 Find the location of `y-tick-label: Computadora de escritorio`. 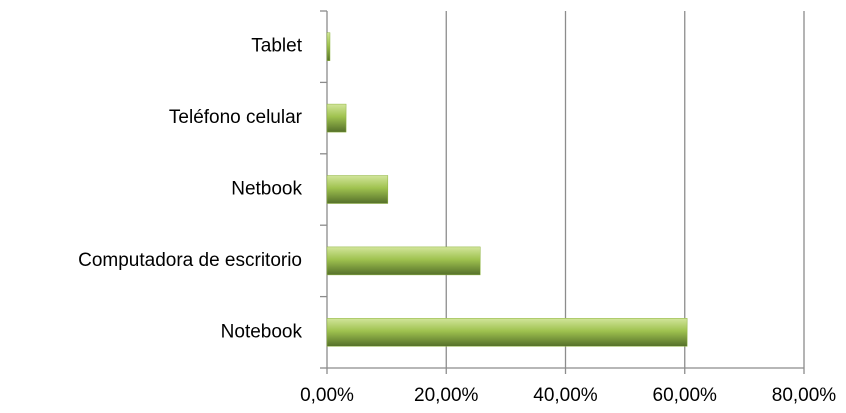

y-tick-label: Computadora de escritorio is located at coordinates (190, 260).